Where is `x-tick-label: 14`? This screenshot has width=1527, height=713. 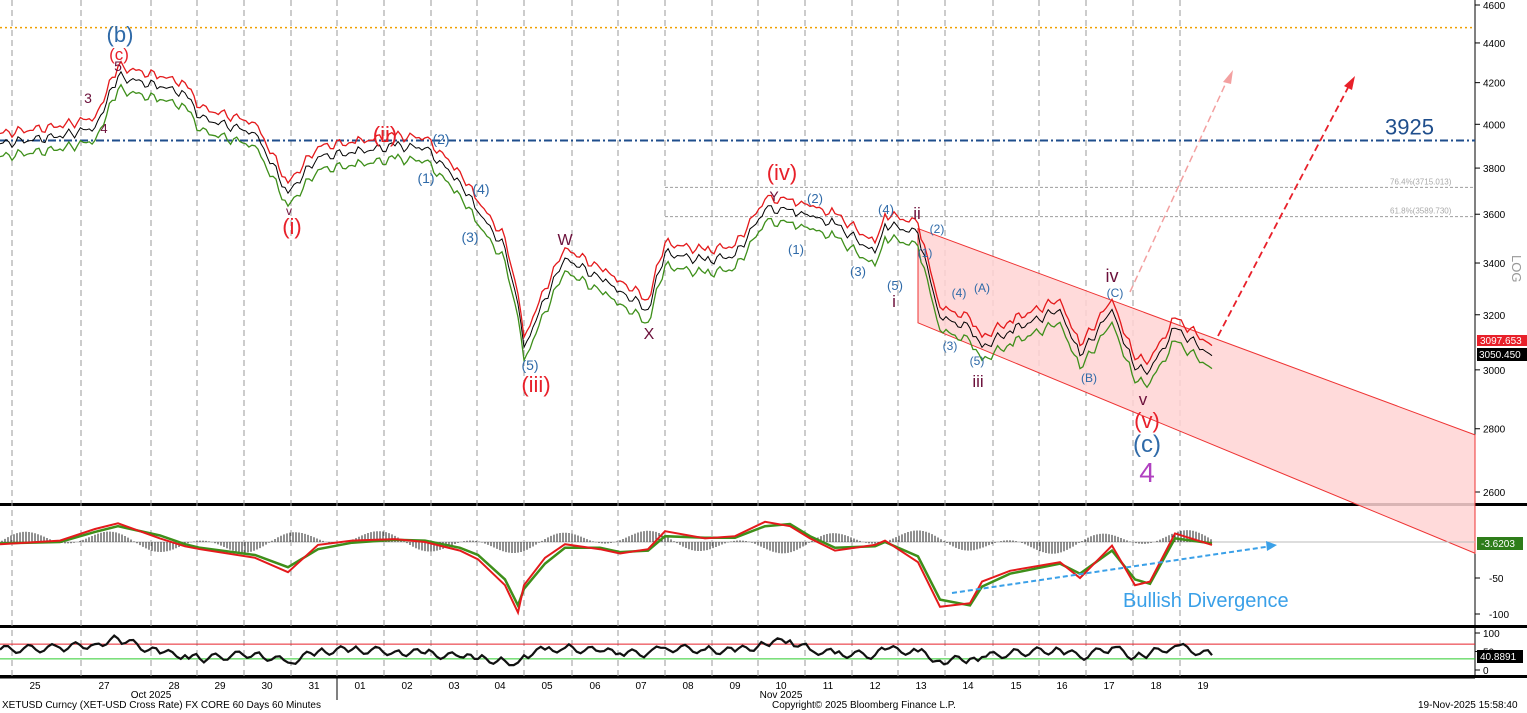
x-tick-label: 14 is located at coordinates (968, 686).